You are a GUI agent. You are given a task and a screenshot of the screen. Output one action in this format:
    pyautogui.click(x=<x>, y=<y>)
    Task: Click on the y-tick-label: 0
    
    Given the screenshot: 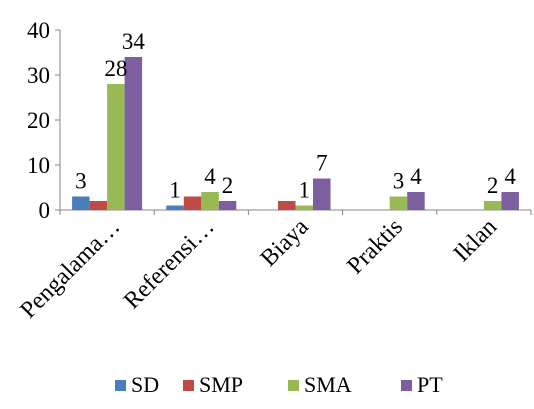 What is the action you would take?
    pyautogui.click(x=45, y=210)
    